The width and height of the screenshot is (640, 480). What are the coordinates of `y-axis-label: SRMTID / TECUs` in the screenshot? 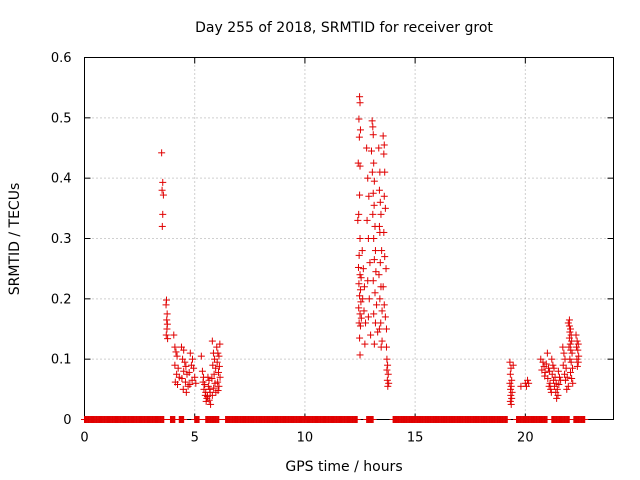 It's located at (15, 239).